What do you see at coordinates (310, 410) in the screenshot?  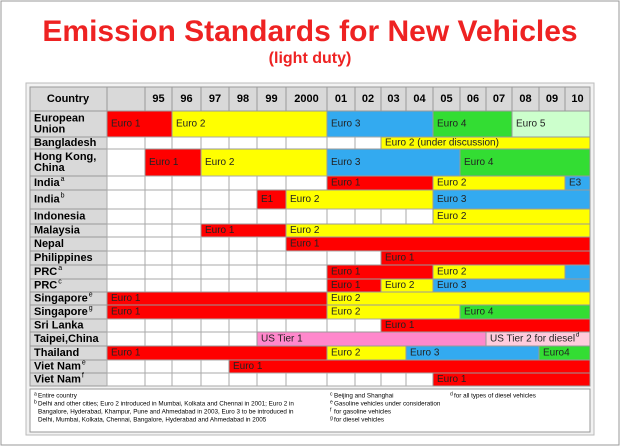 I see `footnote-box` at bounding box center [310, 410].